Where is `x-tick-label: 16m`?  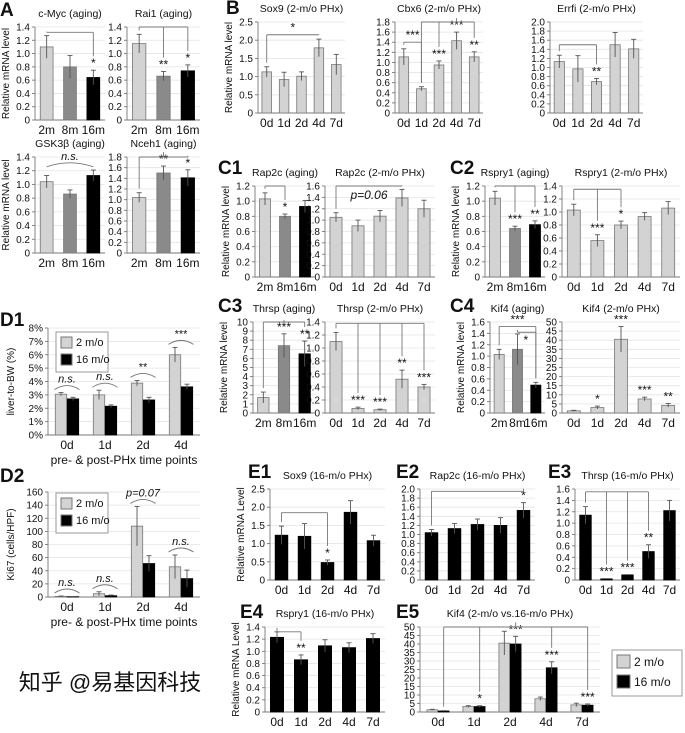
x-tick-label: 16m is located at coordinates (187, 130).